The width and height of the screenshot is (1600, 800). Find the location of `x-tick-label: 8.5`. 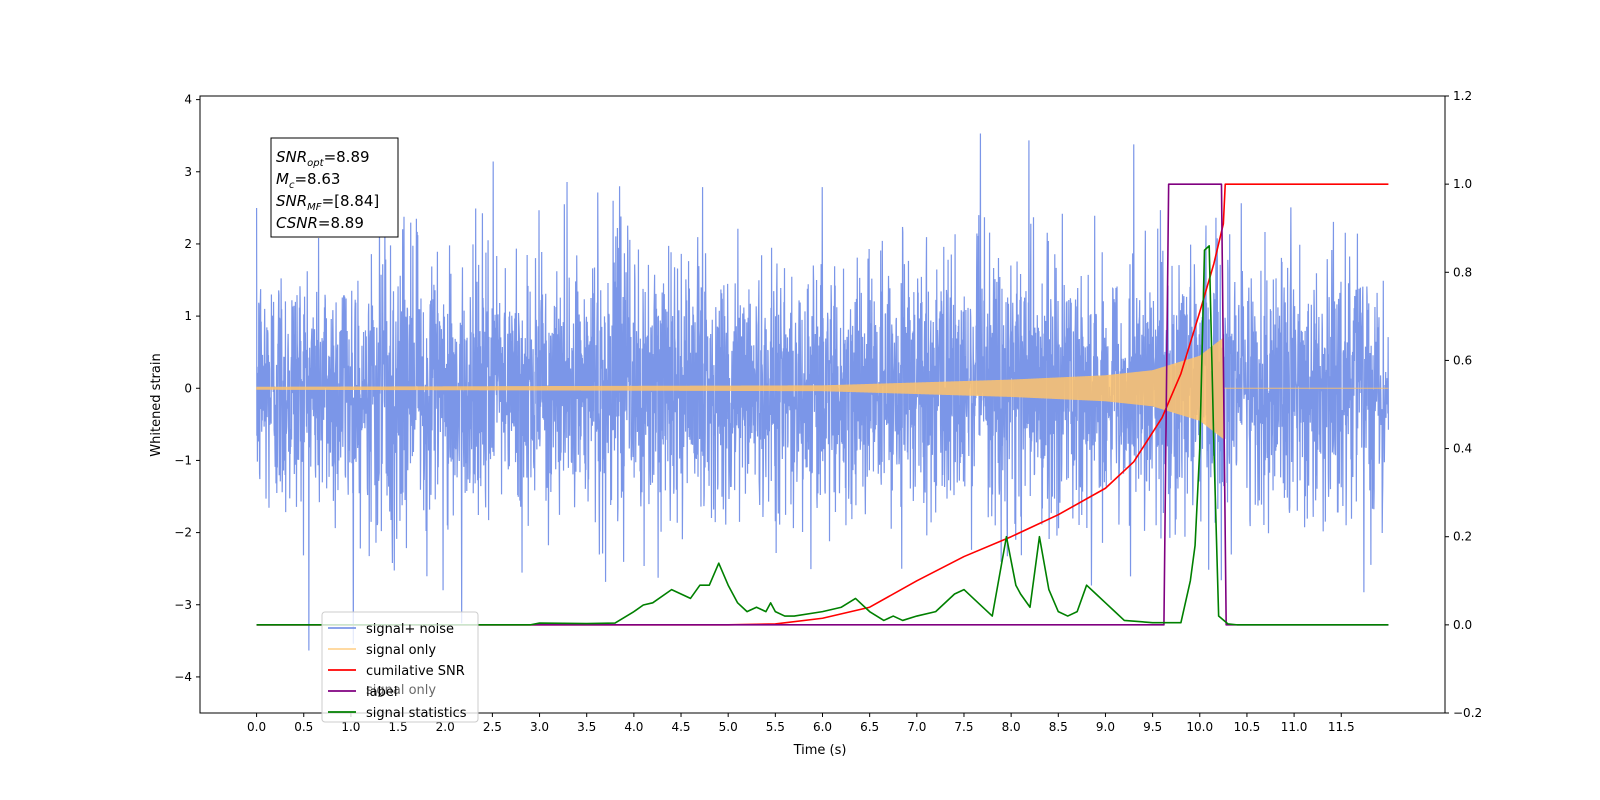

x-tick-label: 8.5 is located at coordinates (1058, 727).